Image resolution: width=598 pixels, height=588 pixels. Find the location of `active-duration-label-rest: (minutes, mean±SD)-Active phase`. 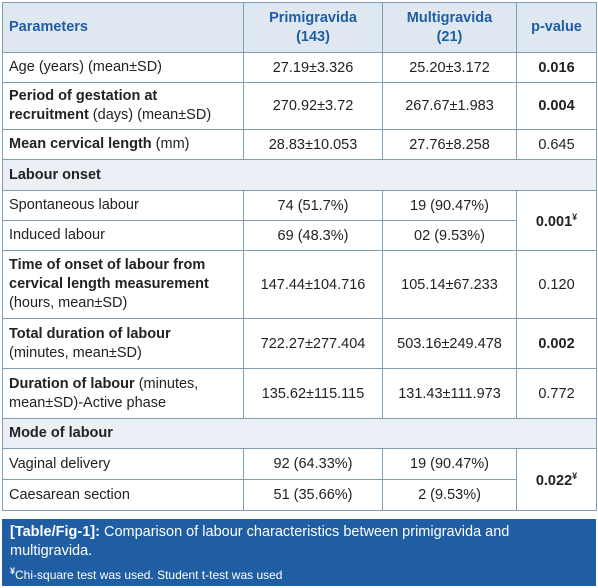

active-duration-label-rest: (minutes, mean±SD)-Active phase is located at coordinates (104, 393).